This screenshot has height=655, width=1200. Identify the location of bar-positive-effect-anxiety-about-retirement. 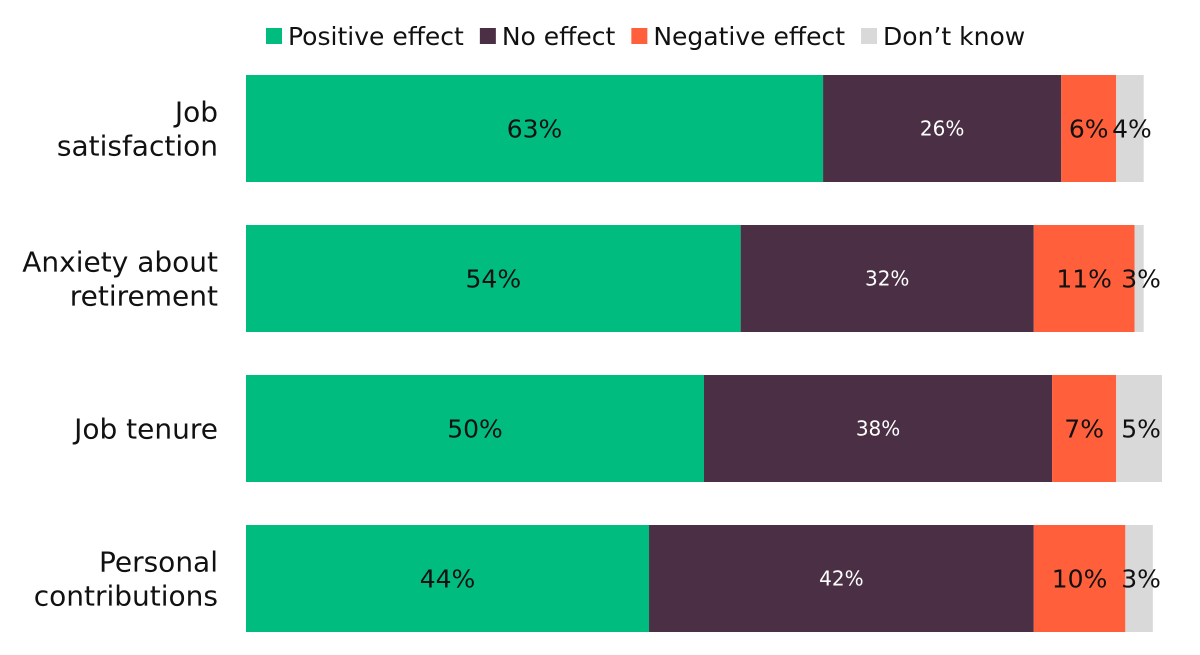
(493, 278).